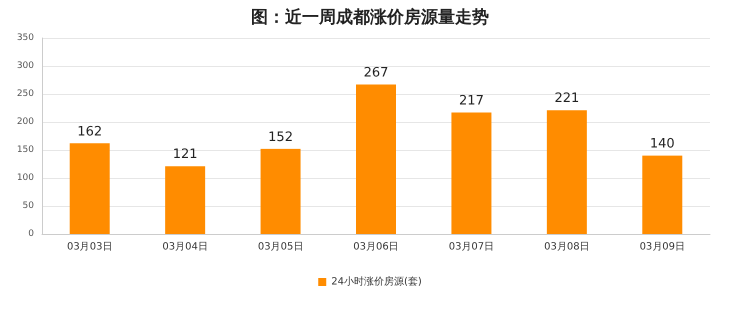 The image size is (740, 312). I want to click on y-tick-label: 100, so click(25, 178).